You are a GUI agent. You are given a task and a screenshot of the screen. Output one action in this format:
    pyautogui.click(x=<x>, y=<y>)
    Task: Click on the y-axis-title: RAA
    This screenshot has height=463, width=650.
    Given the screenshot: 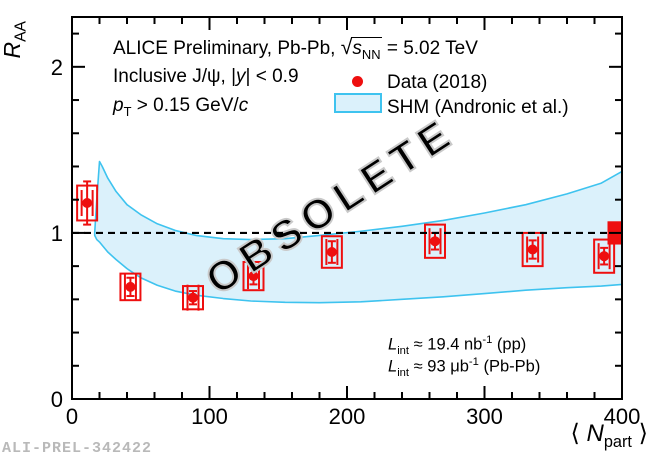 What is the action you would take?
    pyautogui.click(x=15, y=39)
    